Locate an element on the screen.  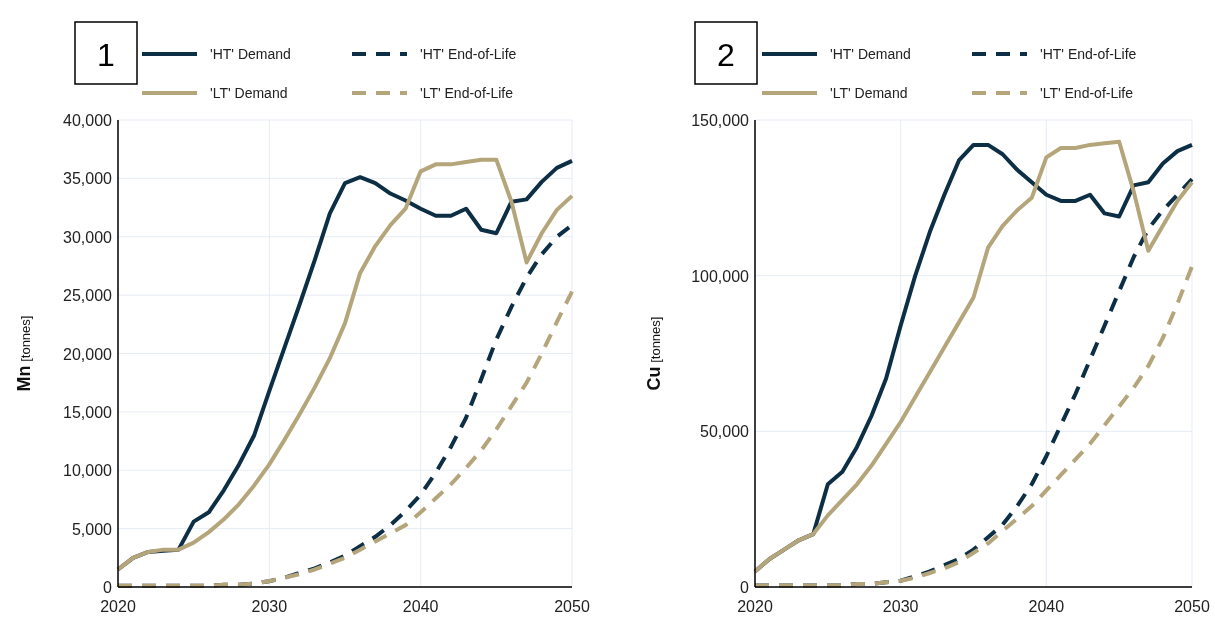
y-tick-label: 35,000 is located at coordinates (88, 179).